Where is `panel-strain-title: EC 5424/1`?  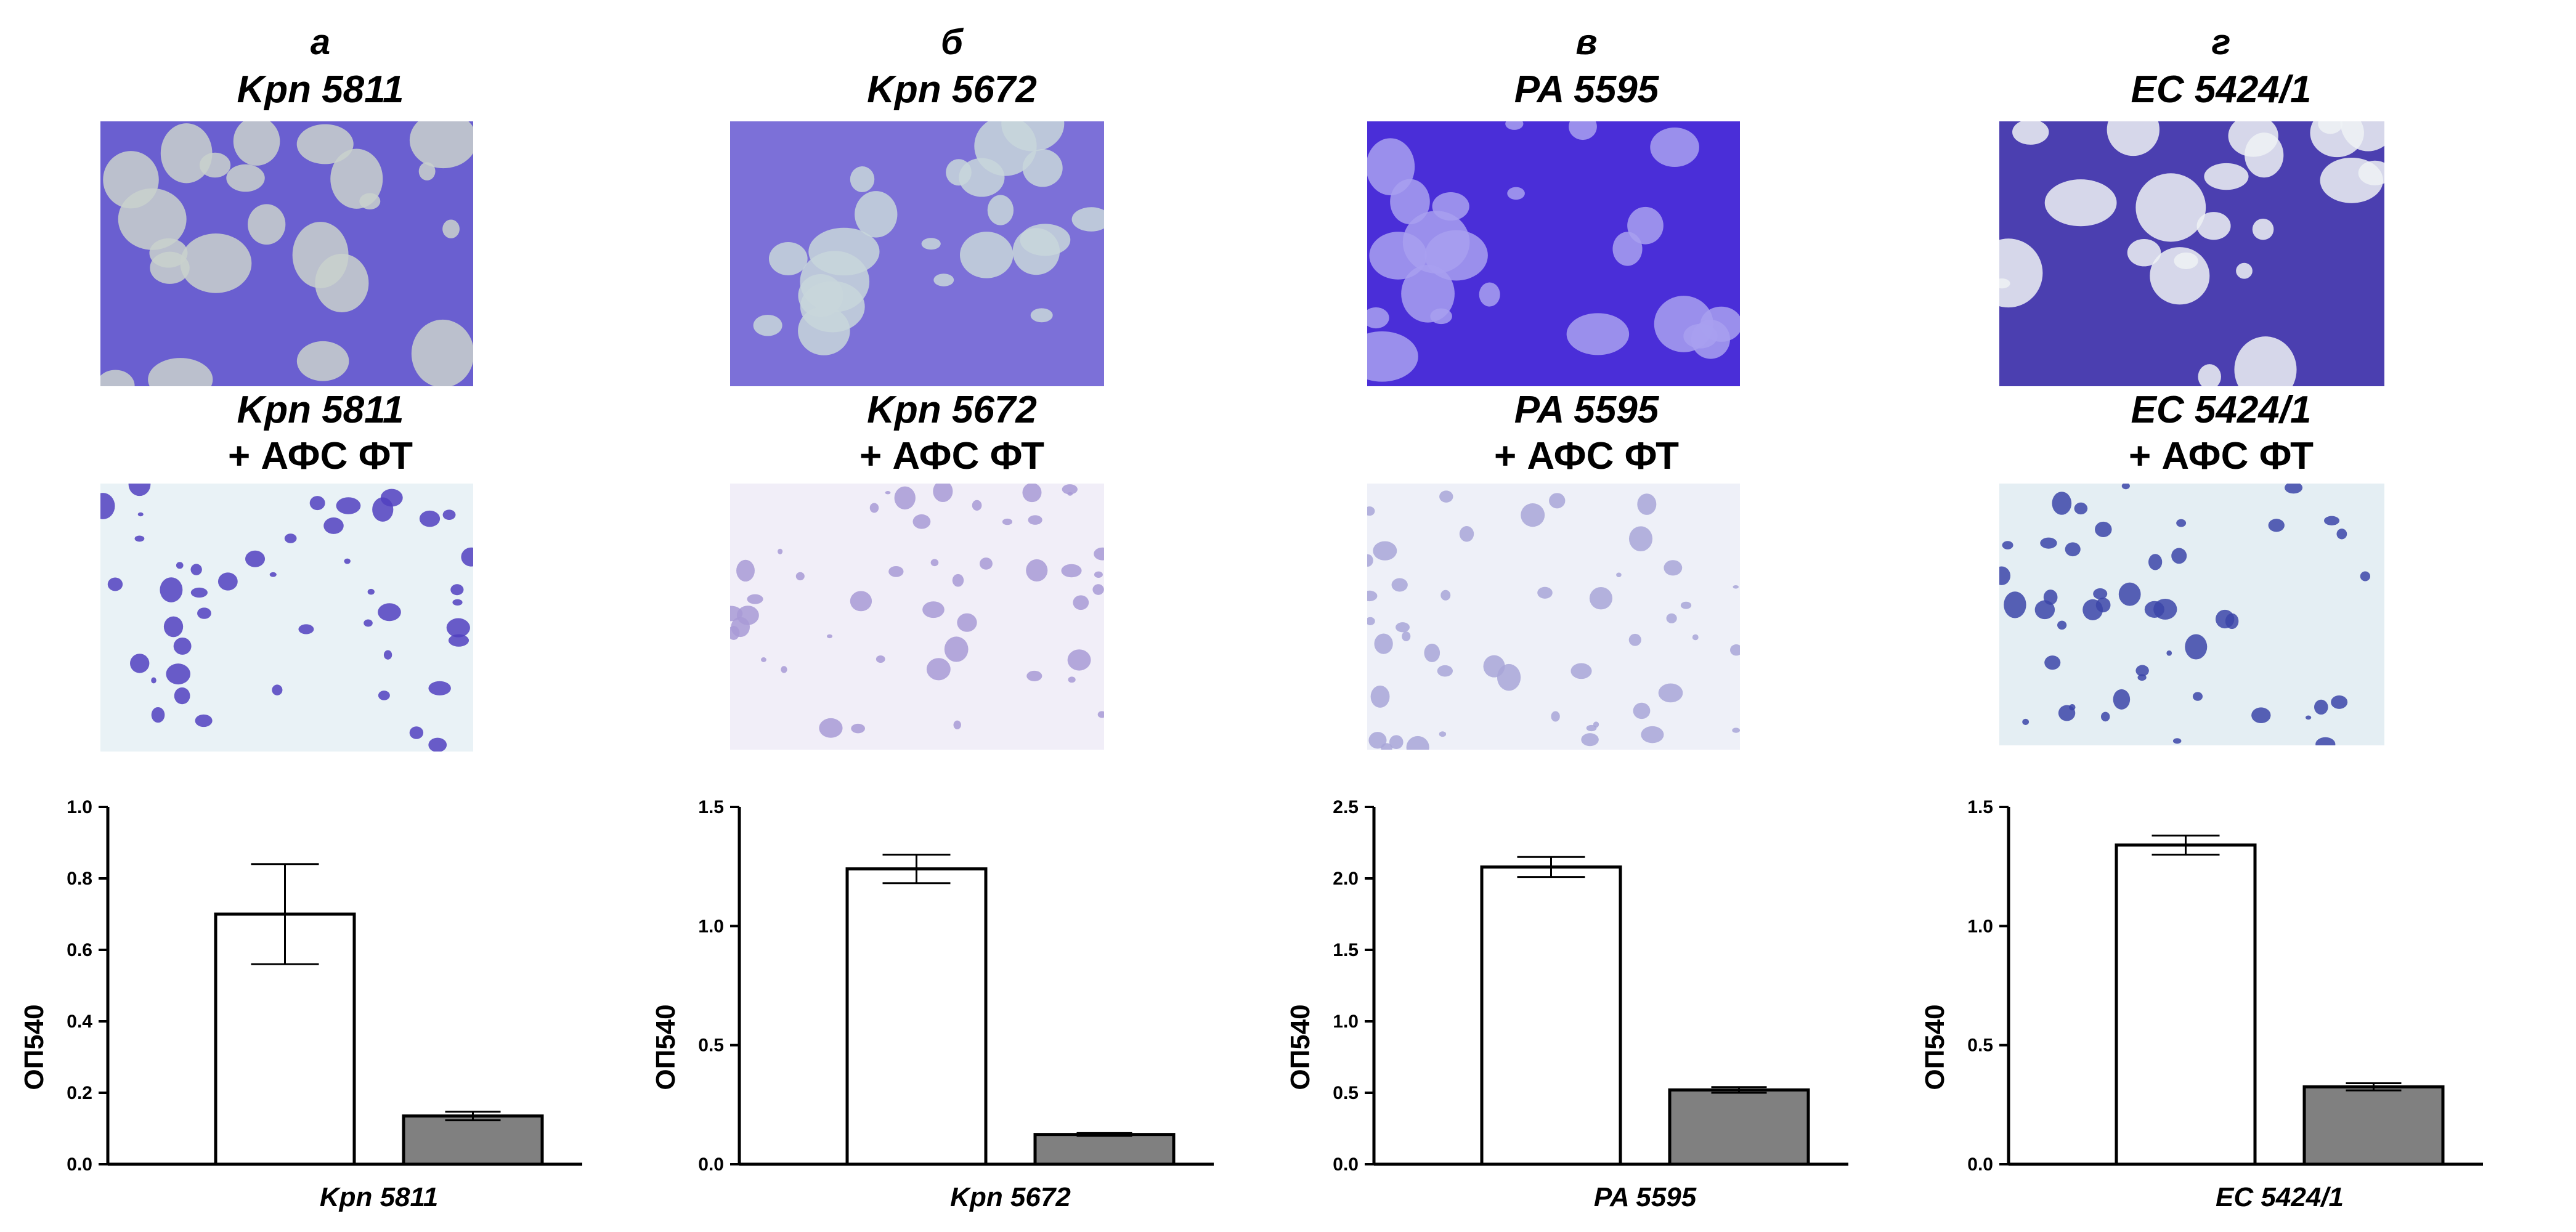 panel-strain-title: EC 5424/1 is located at coordinates (2221, 89).